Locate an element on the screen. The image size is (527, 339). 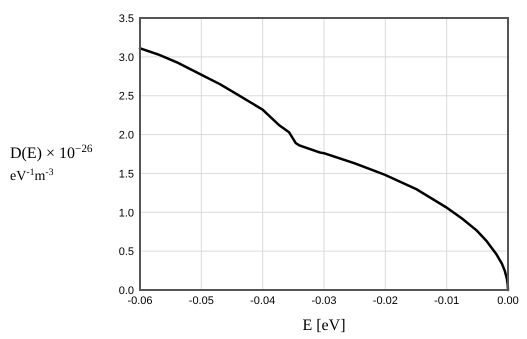
x-tick-label: -0.06 is located at coordinates (140, 301).